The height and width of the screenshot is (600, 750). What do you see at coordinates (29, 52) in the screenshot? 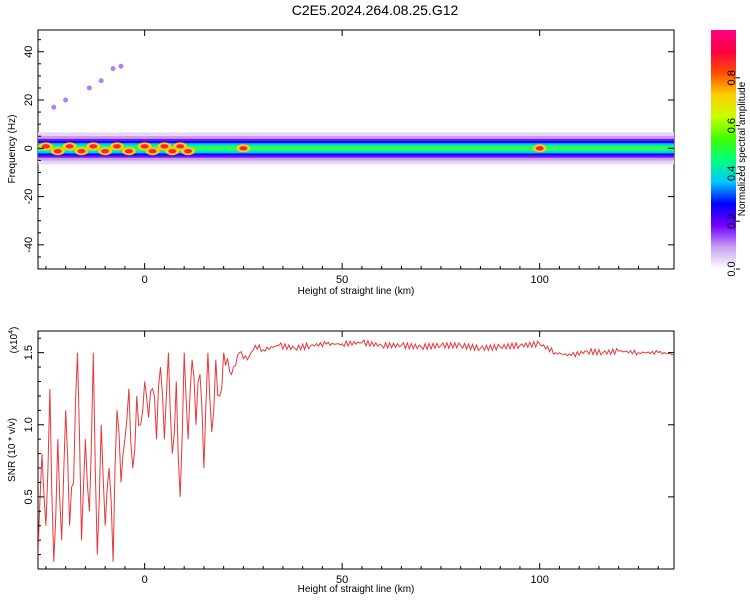
I see `heatmap-ytick-label: 40` at bounding box center [29, 52].